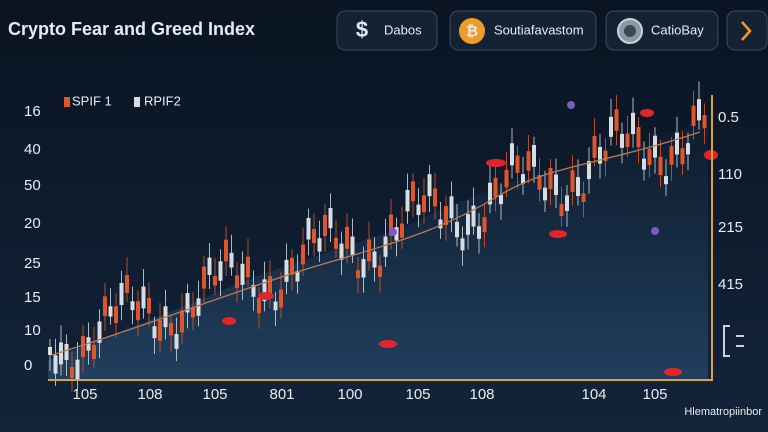 This screenshot has height=432, width=768. I want to click on button-label: Dabos, so click(403, 29).